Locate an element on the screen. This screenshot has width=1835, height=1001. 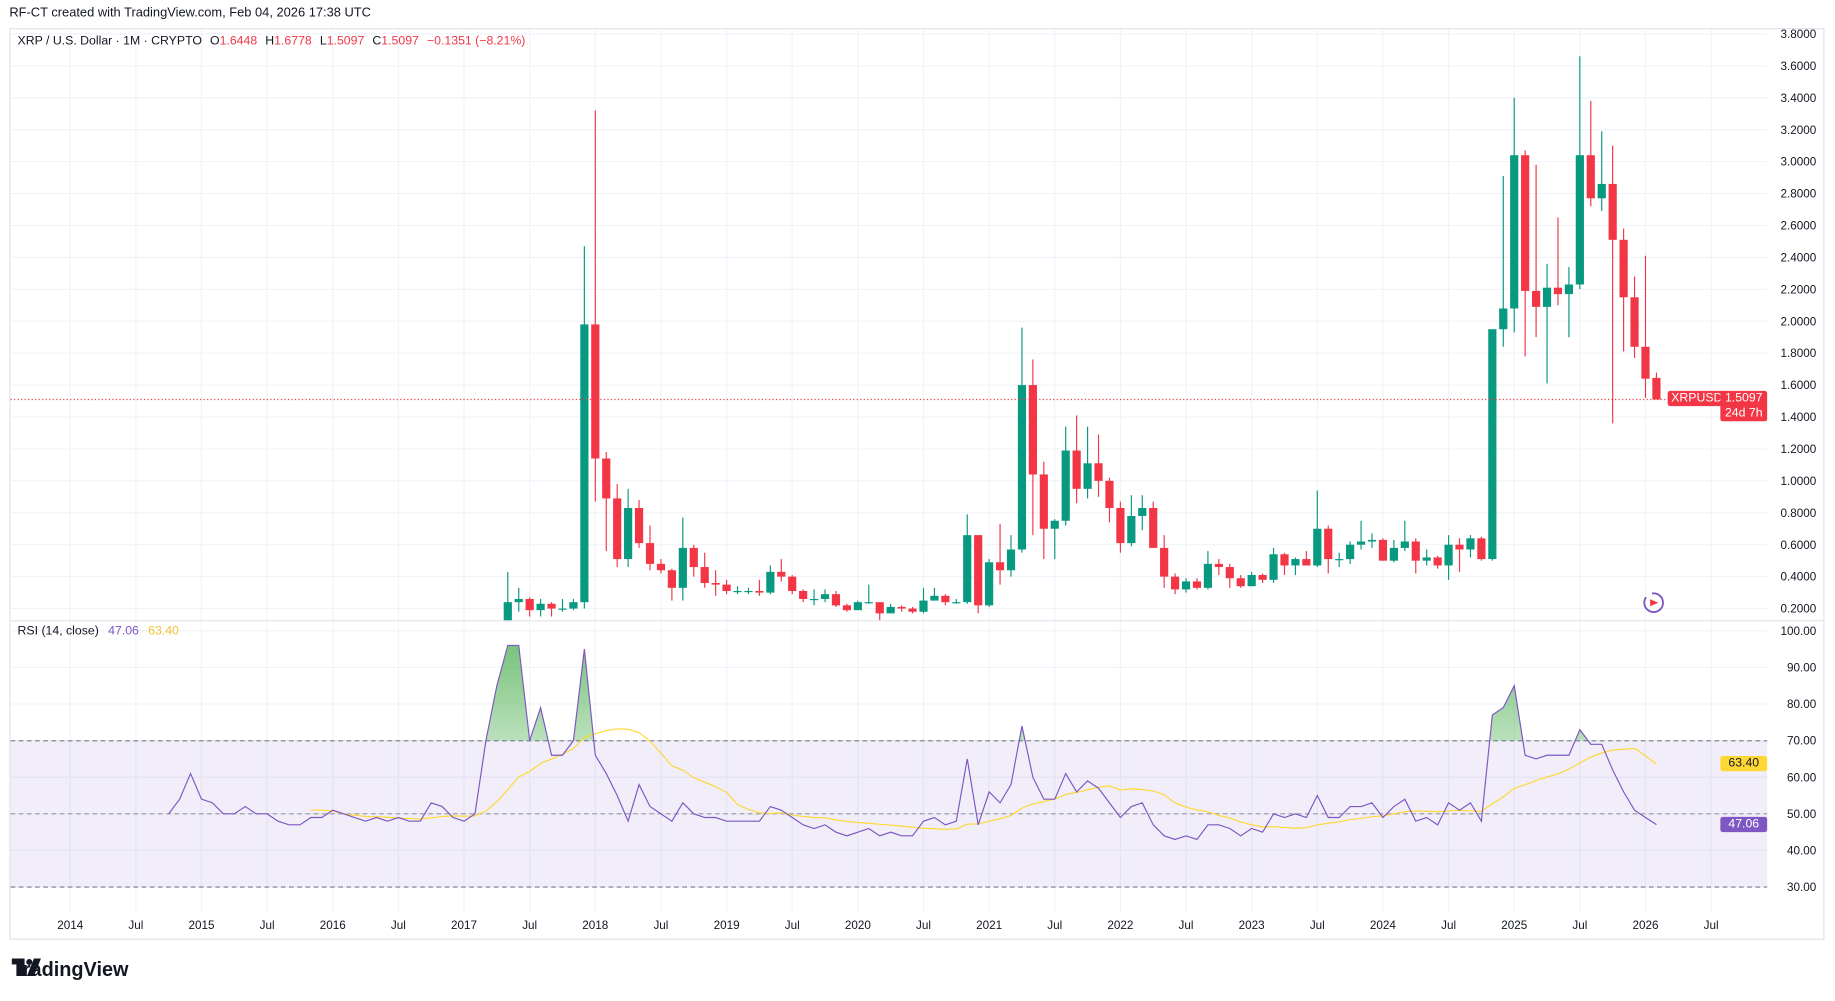
price-tick-label: 2.4000 is located at coordinates (1799, 257).